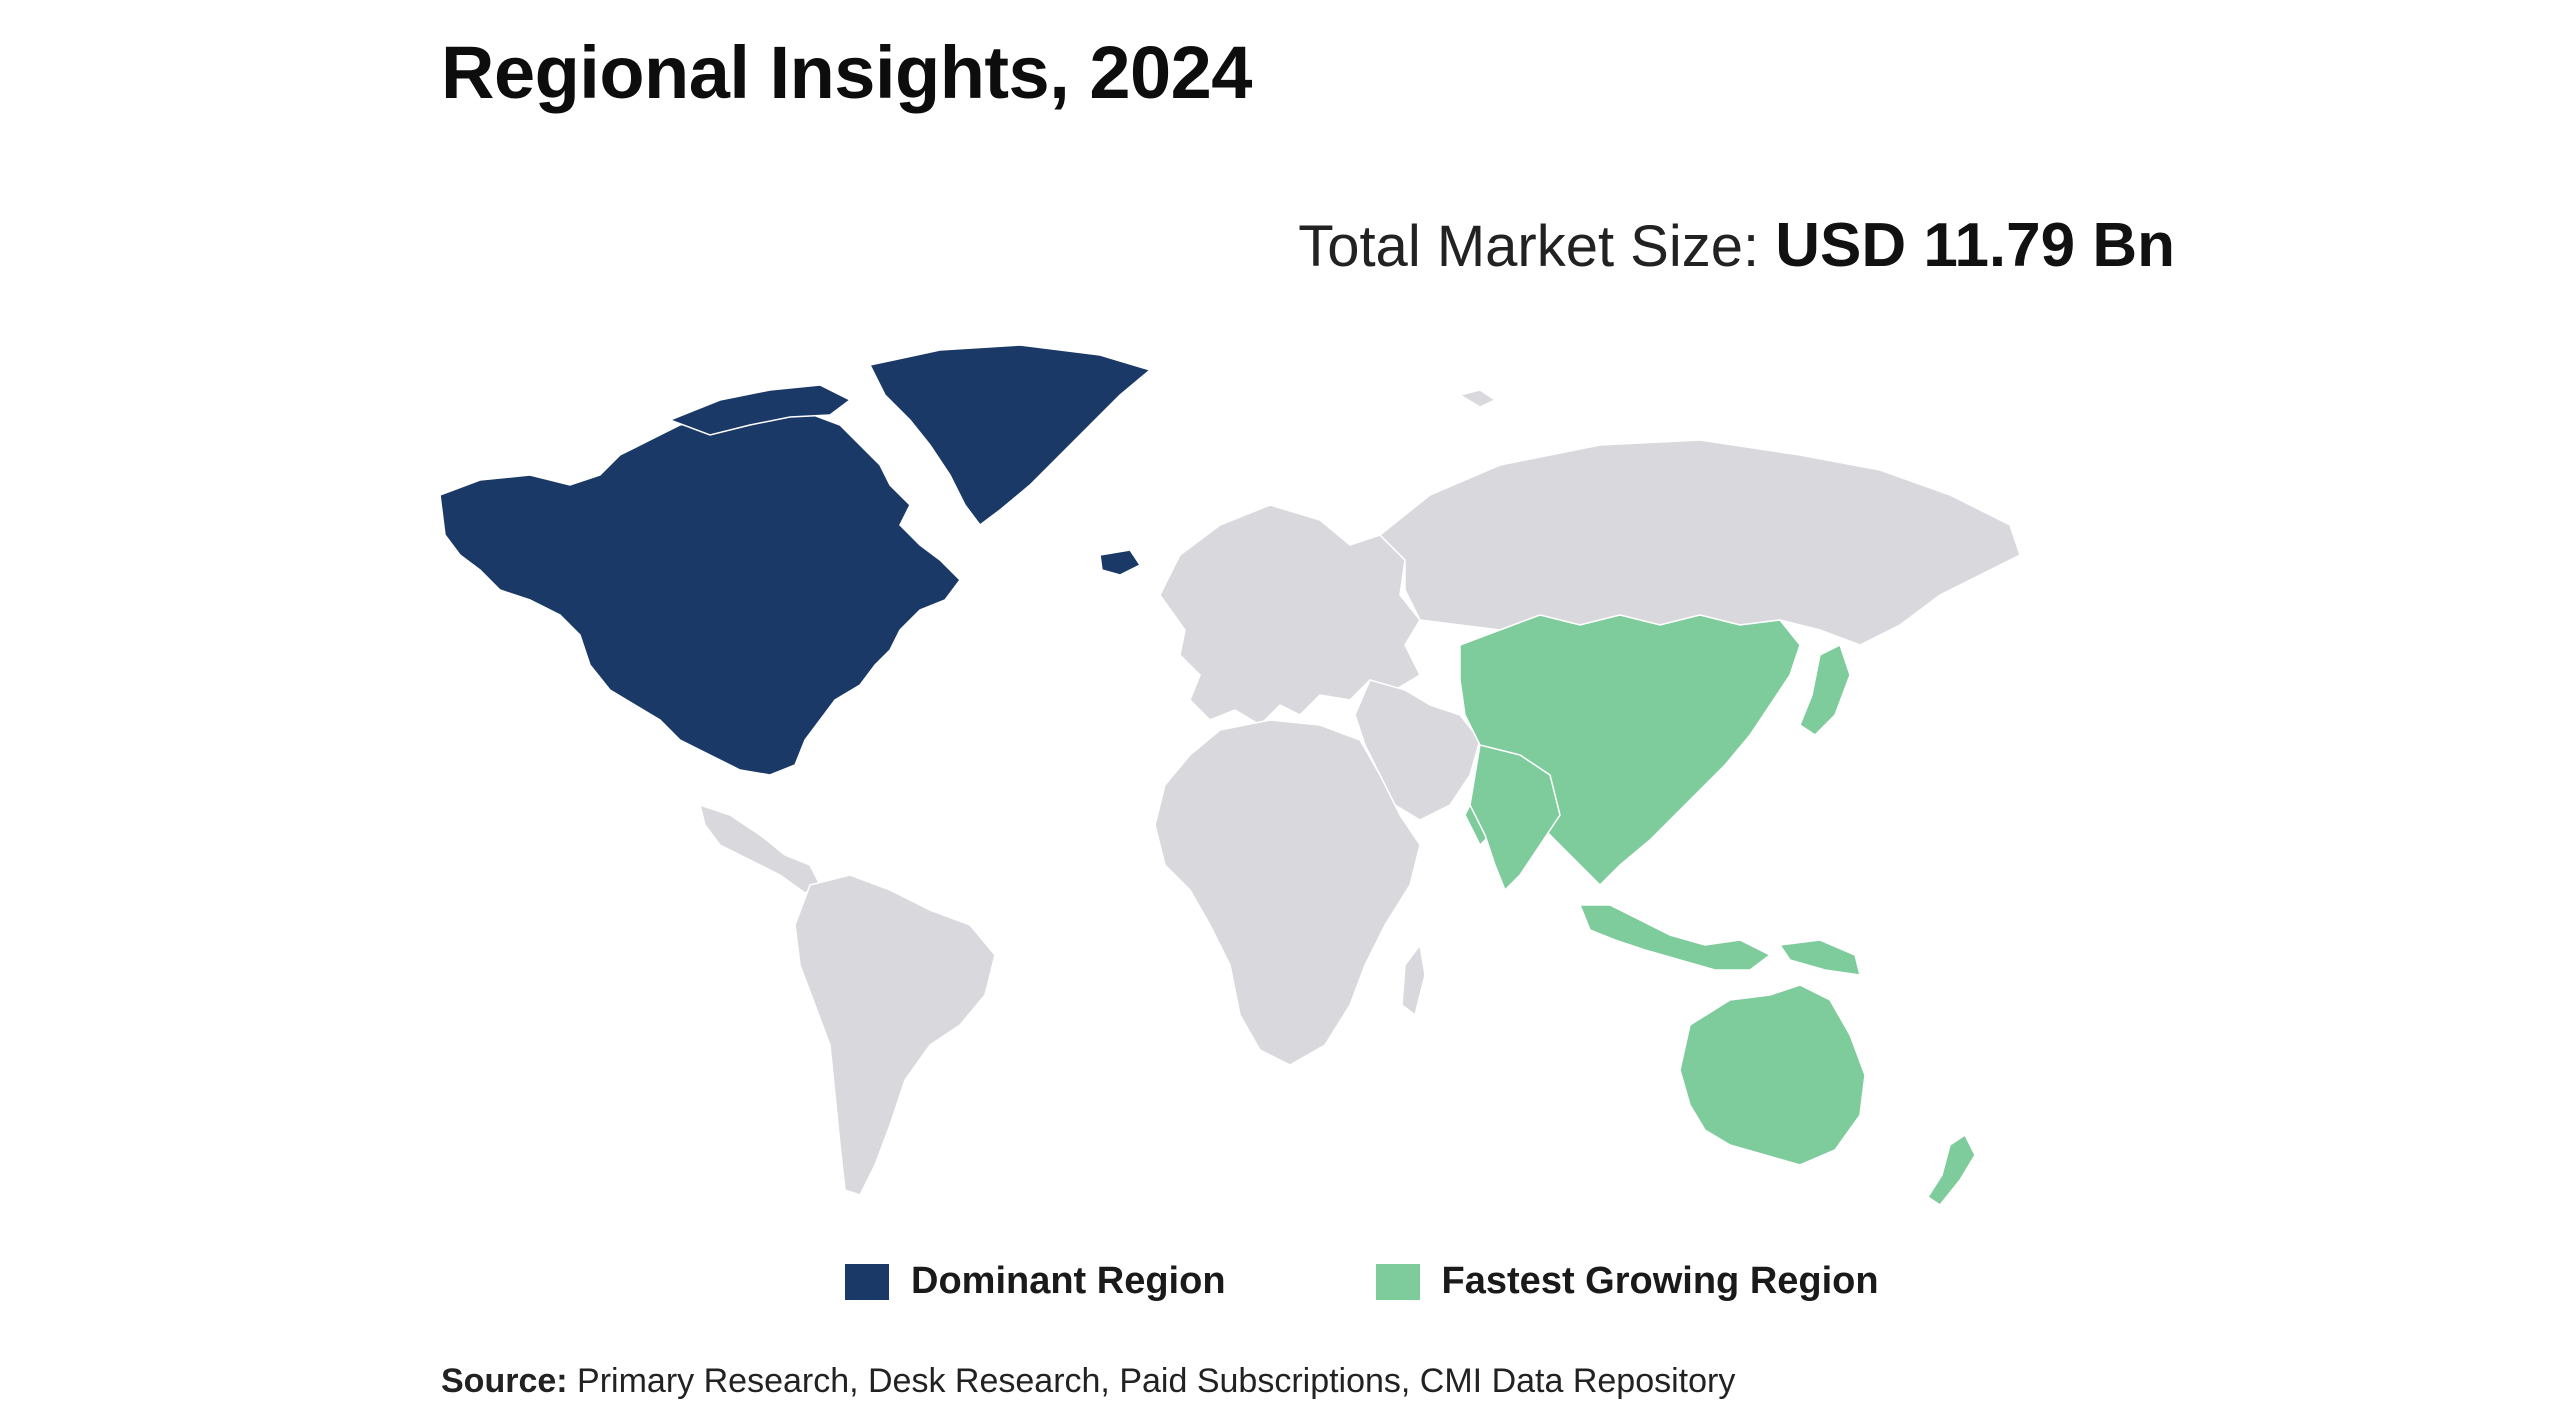  What do you see at coordinates (1068, 1281) in the screenshot?
I see `legend-label-dominant: Dominant Region` at bounding box center [1068, 1281].